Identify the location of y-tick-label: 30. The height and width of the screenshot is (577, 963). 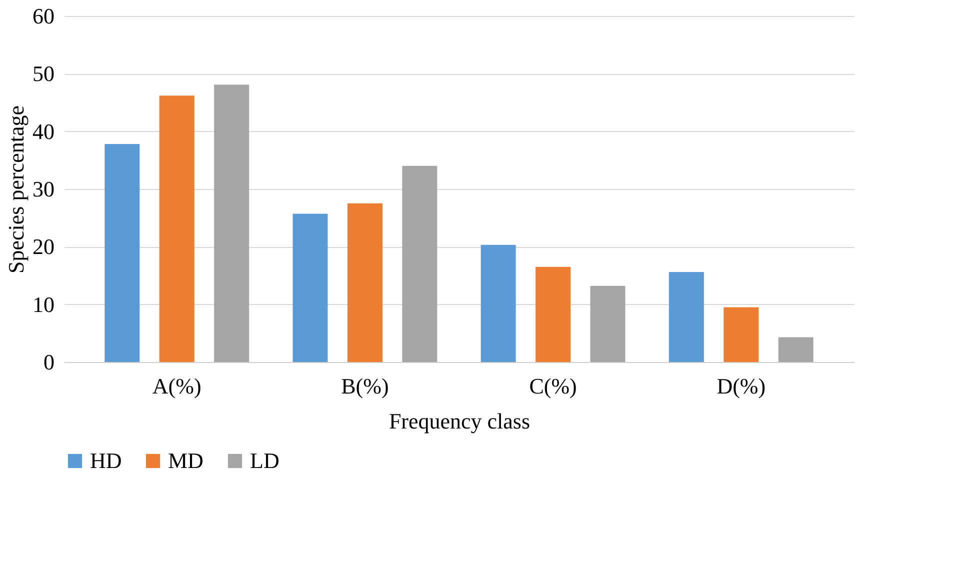
(43, 189).